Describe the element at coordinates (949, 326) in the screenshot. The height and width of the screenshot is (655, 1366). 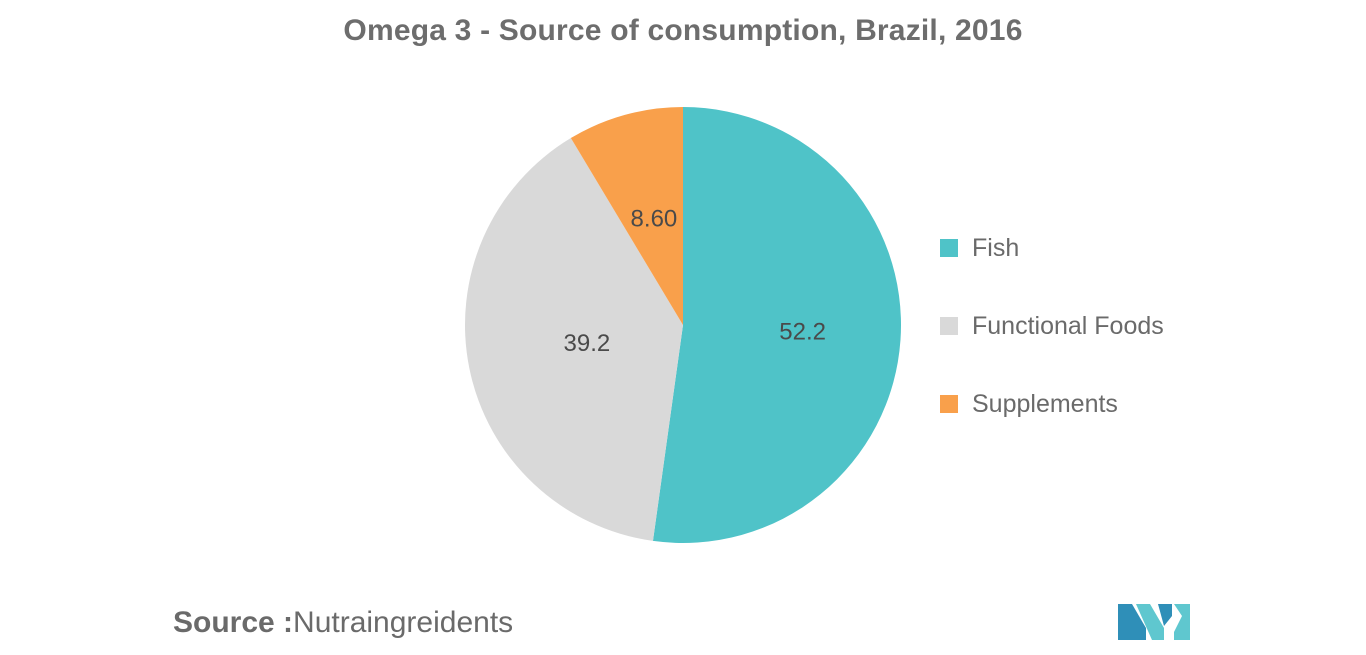
I see `legend-swatch-functional-foods` at that location.